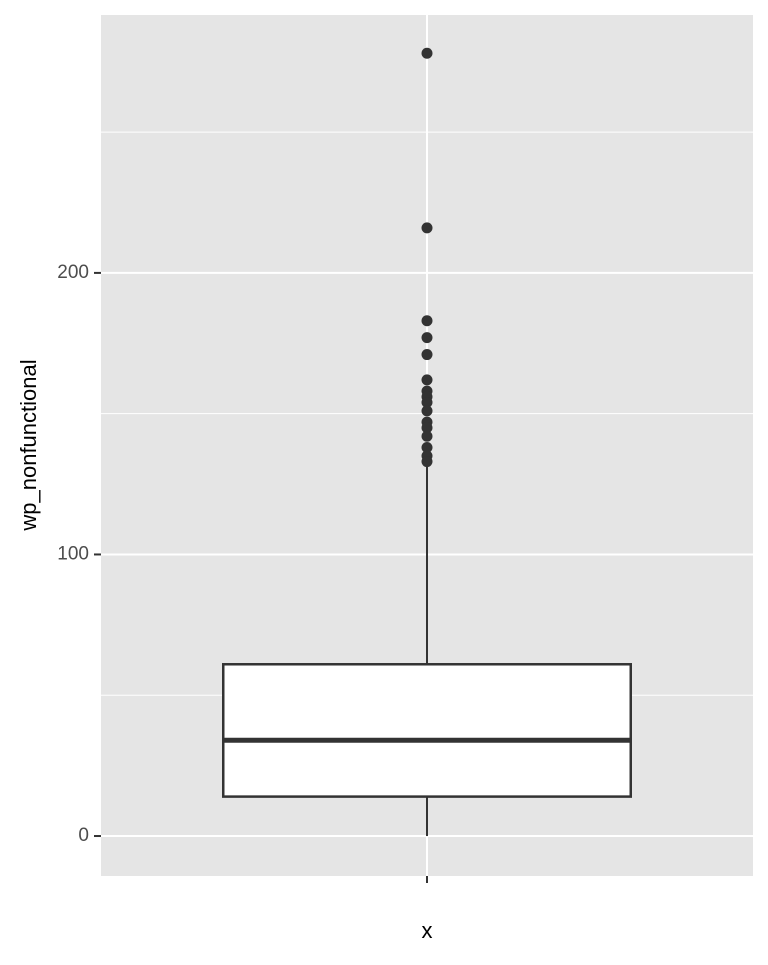 This screenshot has width=768, height=965. Describe the element at coordinates (28, 445) in the screenshot. I see `y-axis-title: wp_nonfunctional` at that location.